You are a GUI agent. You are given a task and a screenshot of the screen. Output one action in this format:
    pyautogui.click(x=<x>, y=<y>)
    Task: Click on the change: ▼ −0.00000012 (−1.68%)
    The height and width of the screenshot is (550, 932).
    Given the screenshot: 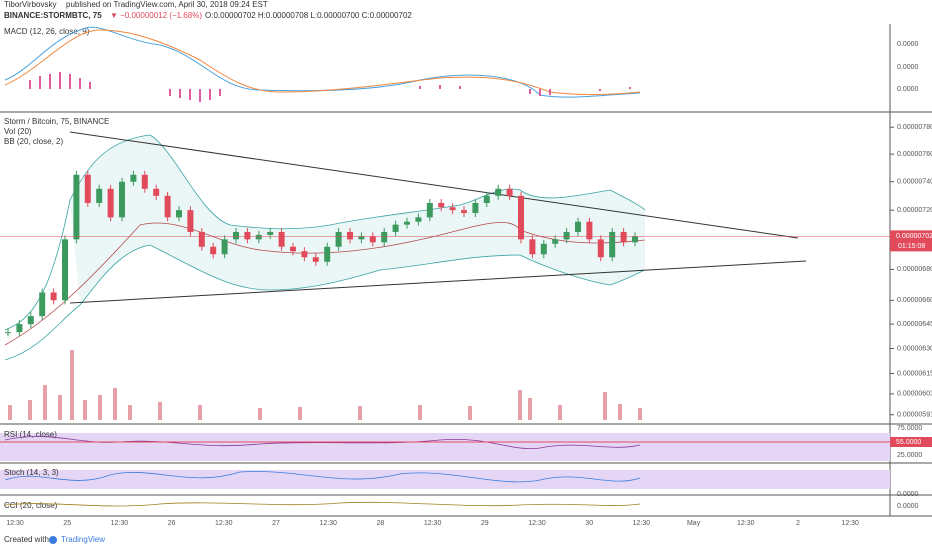 What is the action you would take?
    pyautogui.click(x=156, y=15)
    